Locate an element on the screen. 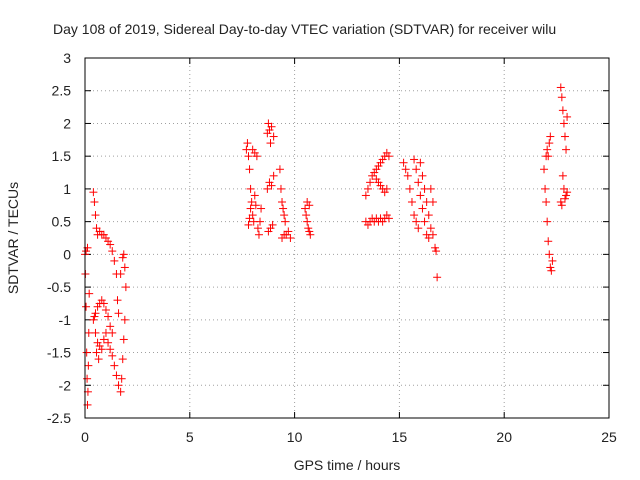 The image size is (640, 480). y-axis-label: SDTVAR / TECUs is located at coordinates (13, 238).